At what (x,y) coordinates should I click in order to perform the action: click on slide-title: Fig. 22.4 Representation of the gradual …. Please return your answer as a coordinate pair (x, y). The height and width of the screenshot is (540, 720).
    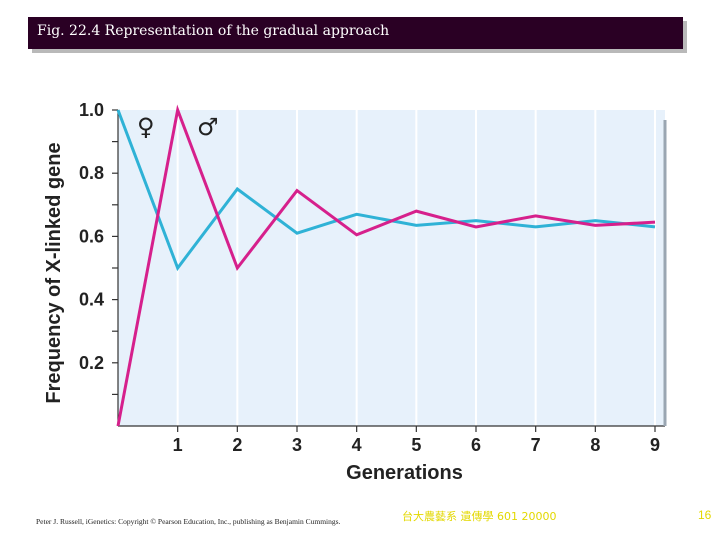
    Looking at the image, I should click on (213, 31).